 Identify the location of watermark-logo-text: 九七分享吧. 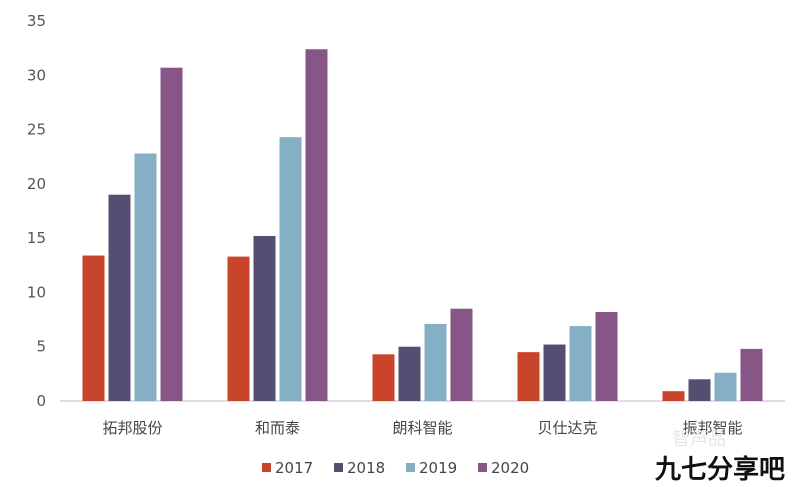
(719, 469).